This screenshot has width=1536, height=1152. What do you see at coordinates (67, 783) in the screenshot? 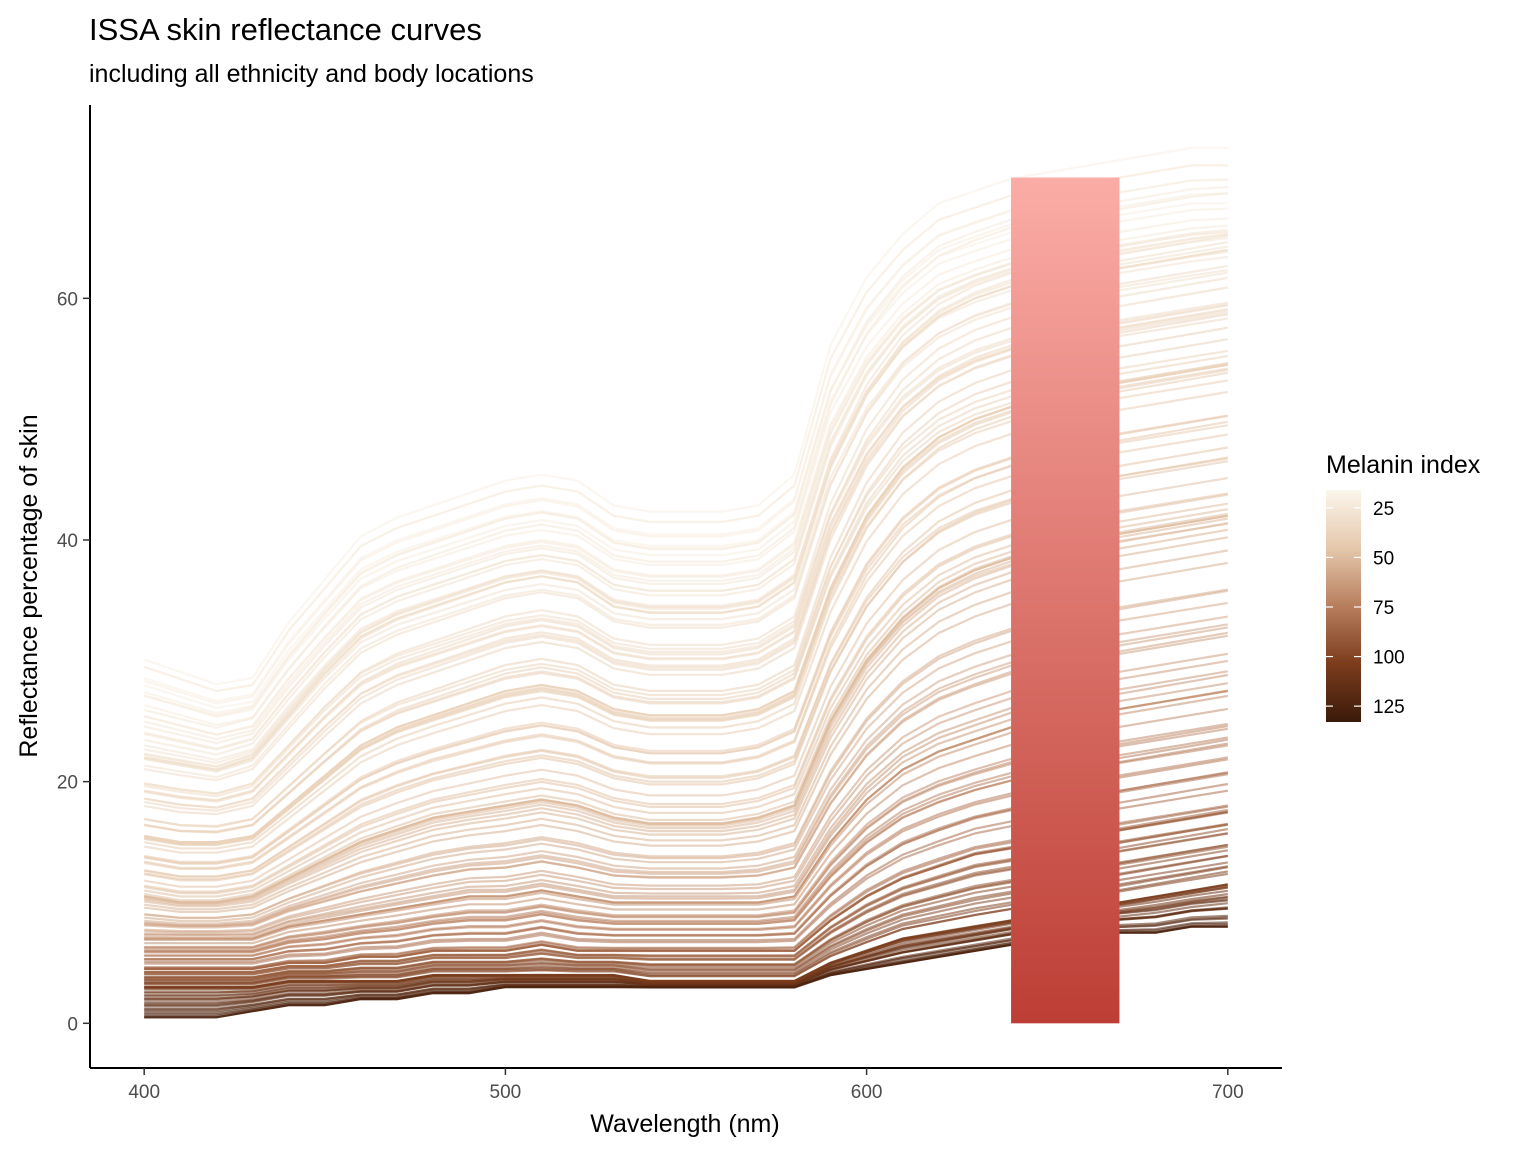
I see `y-tick-label: 20` at bounding box center [67, 783].